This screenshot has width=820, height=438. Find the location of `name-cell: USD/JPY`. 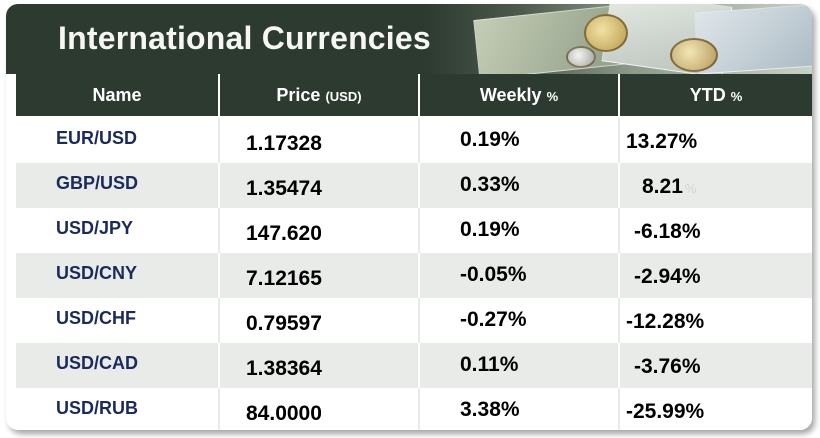

name-cell: USD/JPY is located at coordinates (118, 230).